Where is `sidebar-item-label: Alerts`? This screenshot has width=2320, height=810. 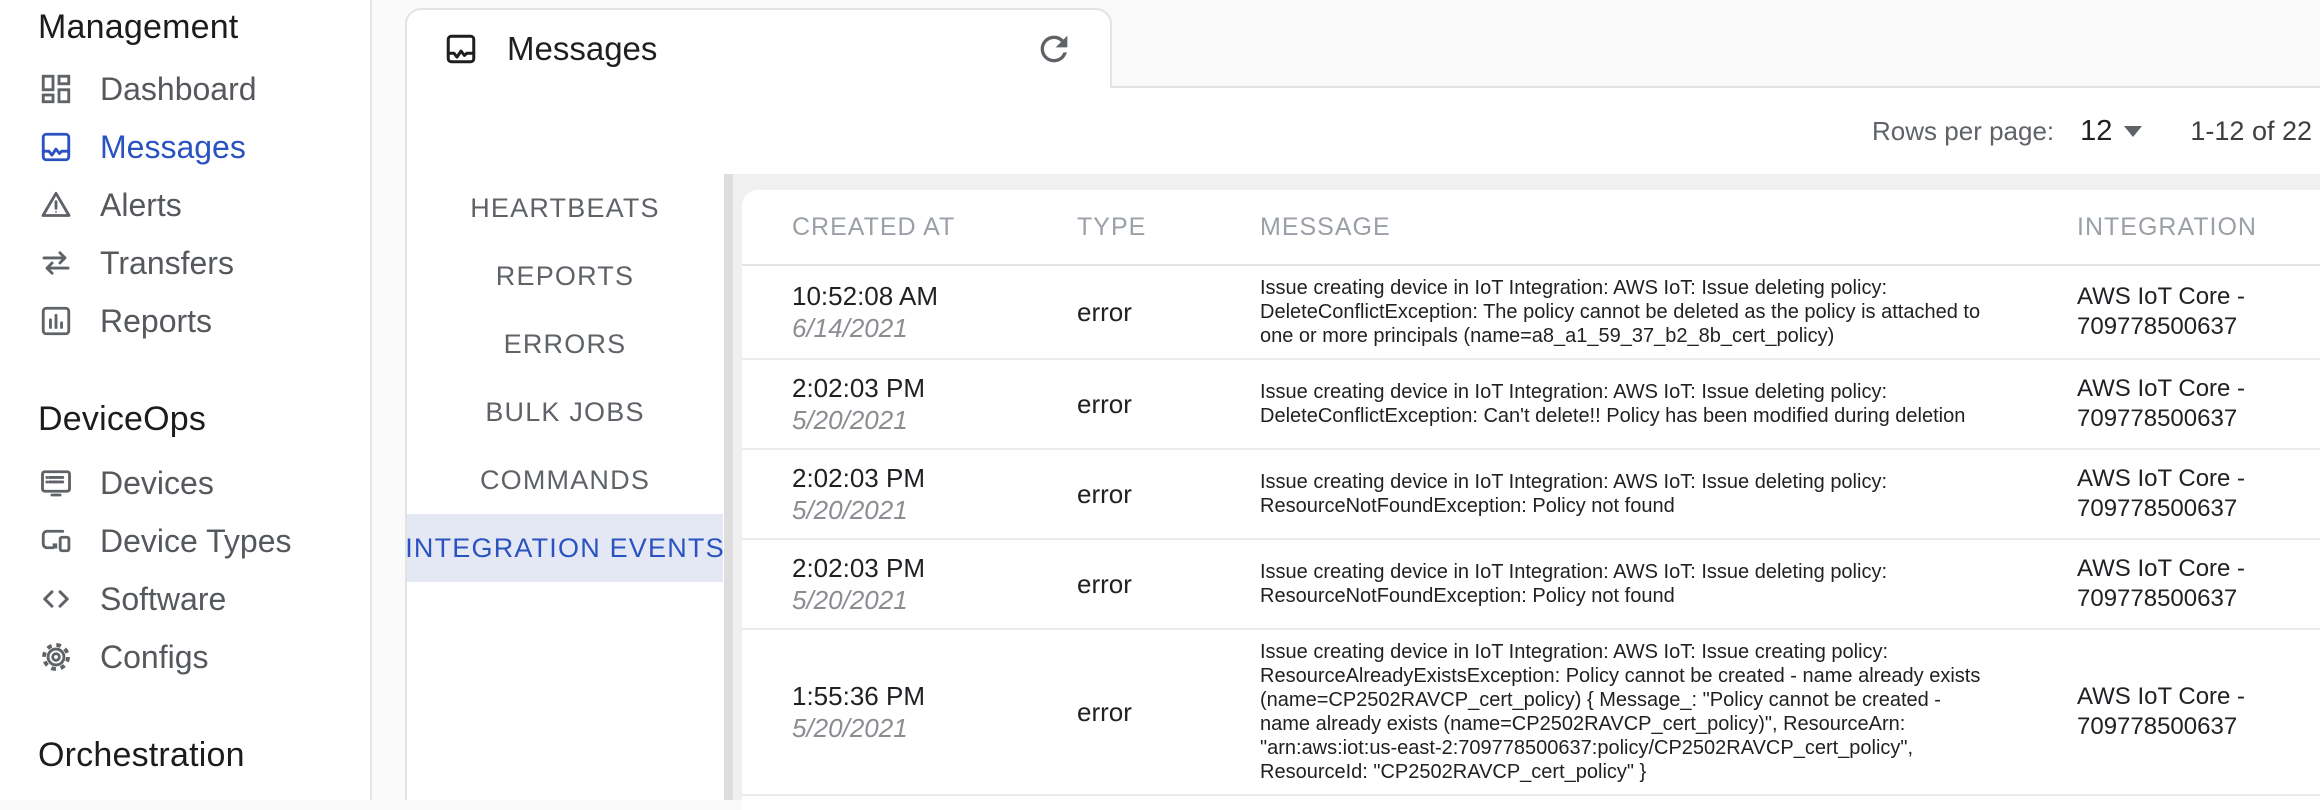
sidebar-item-label: Alerts is located at coordinates (141, 204).